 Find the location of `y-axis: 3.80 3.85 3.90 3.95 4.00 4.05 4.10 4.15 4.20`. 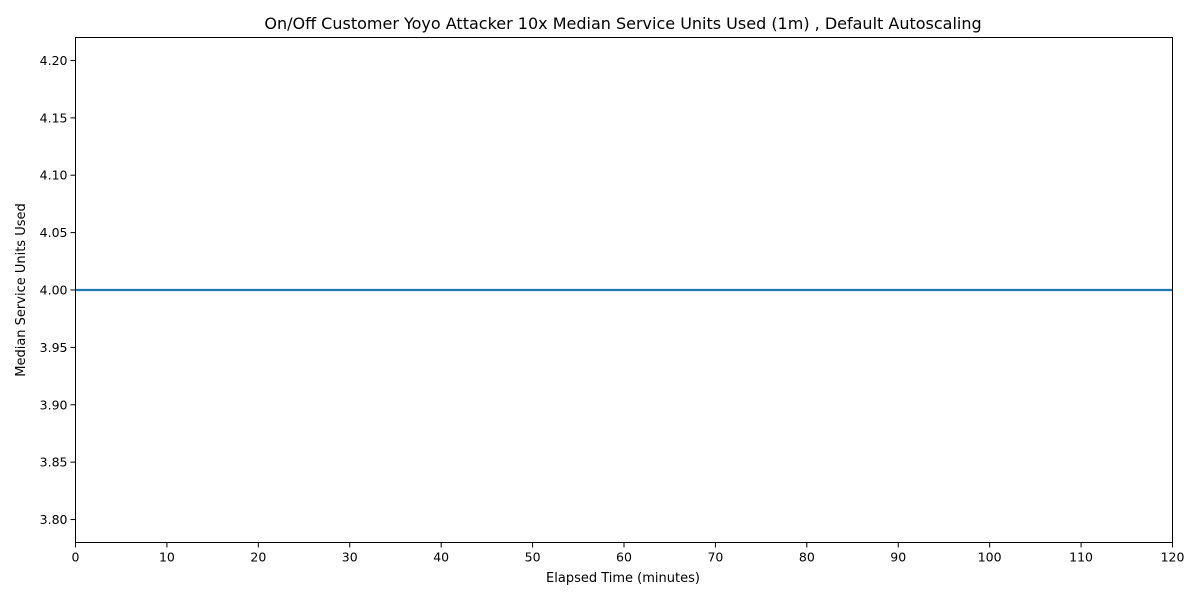

y-axis: 3.80 3.85 3.90 3.95 4.00 4.05 4.10 4.15 4.20 is located at coordinates (58, 290).